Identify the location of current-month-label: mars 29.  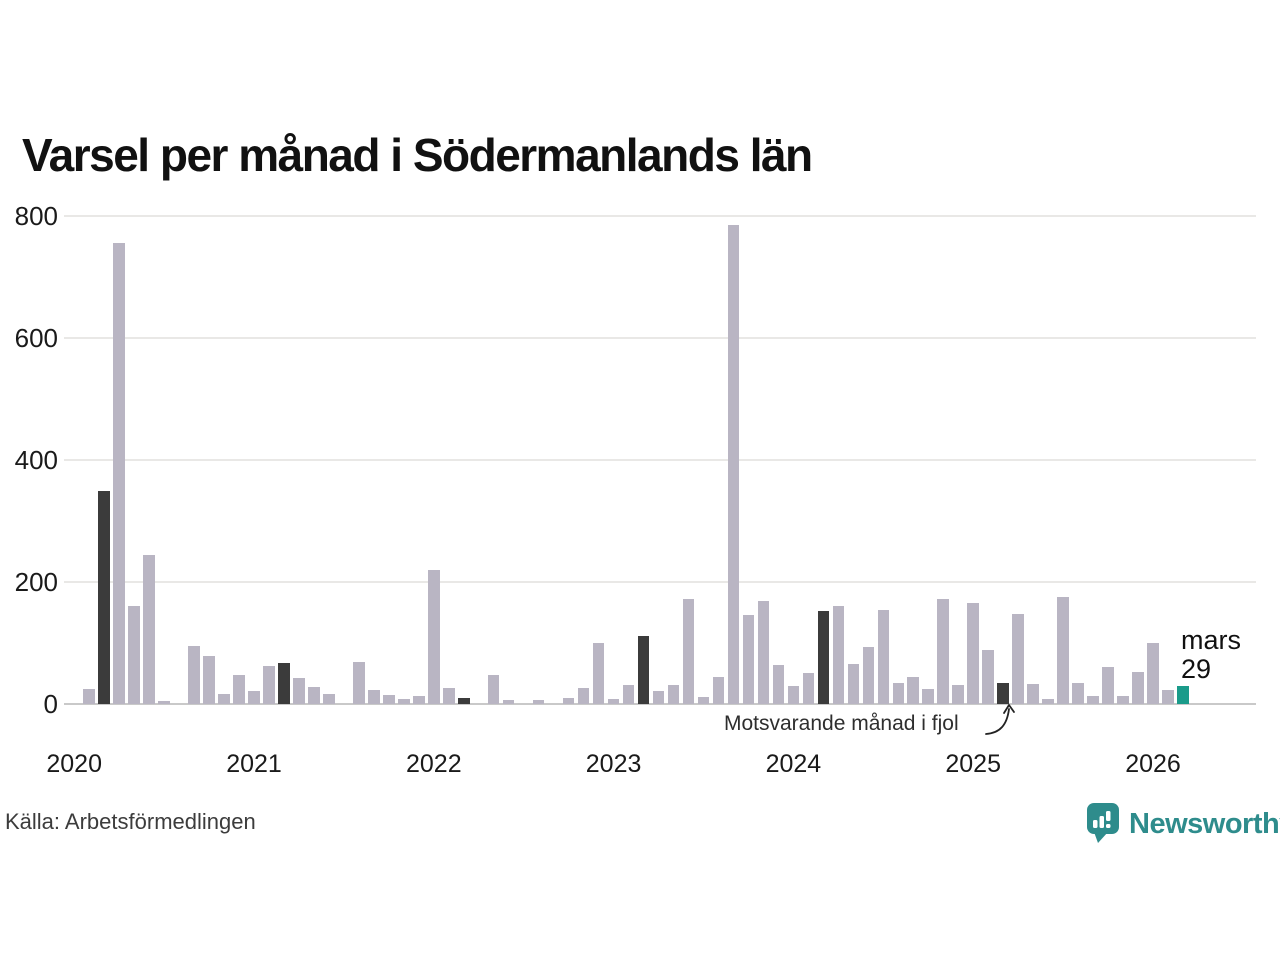
(1211, 655).